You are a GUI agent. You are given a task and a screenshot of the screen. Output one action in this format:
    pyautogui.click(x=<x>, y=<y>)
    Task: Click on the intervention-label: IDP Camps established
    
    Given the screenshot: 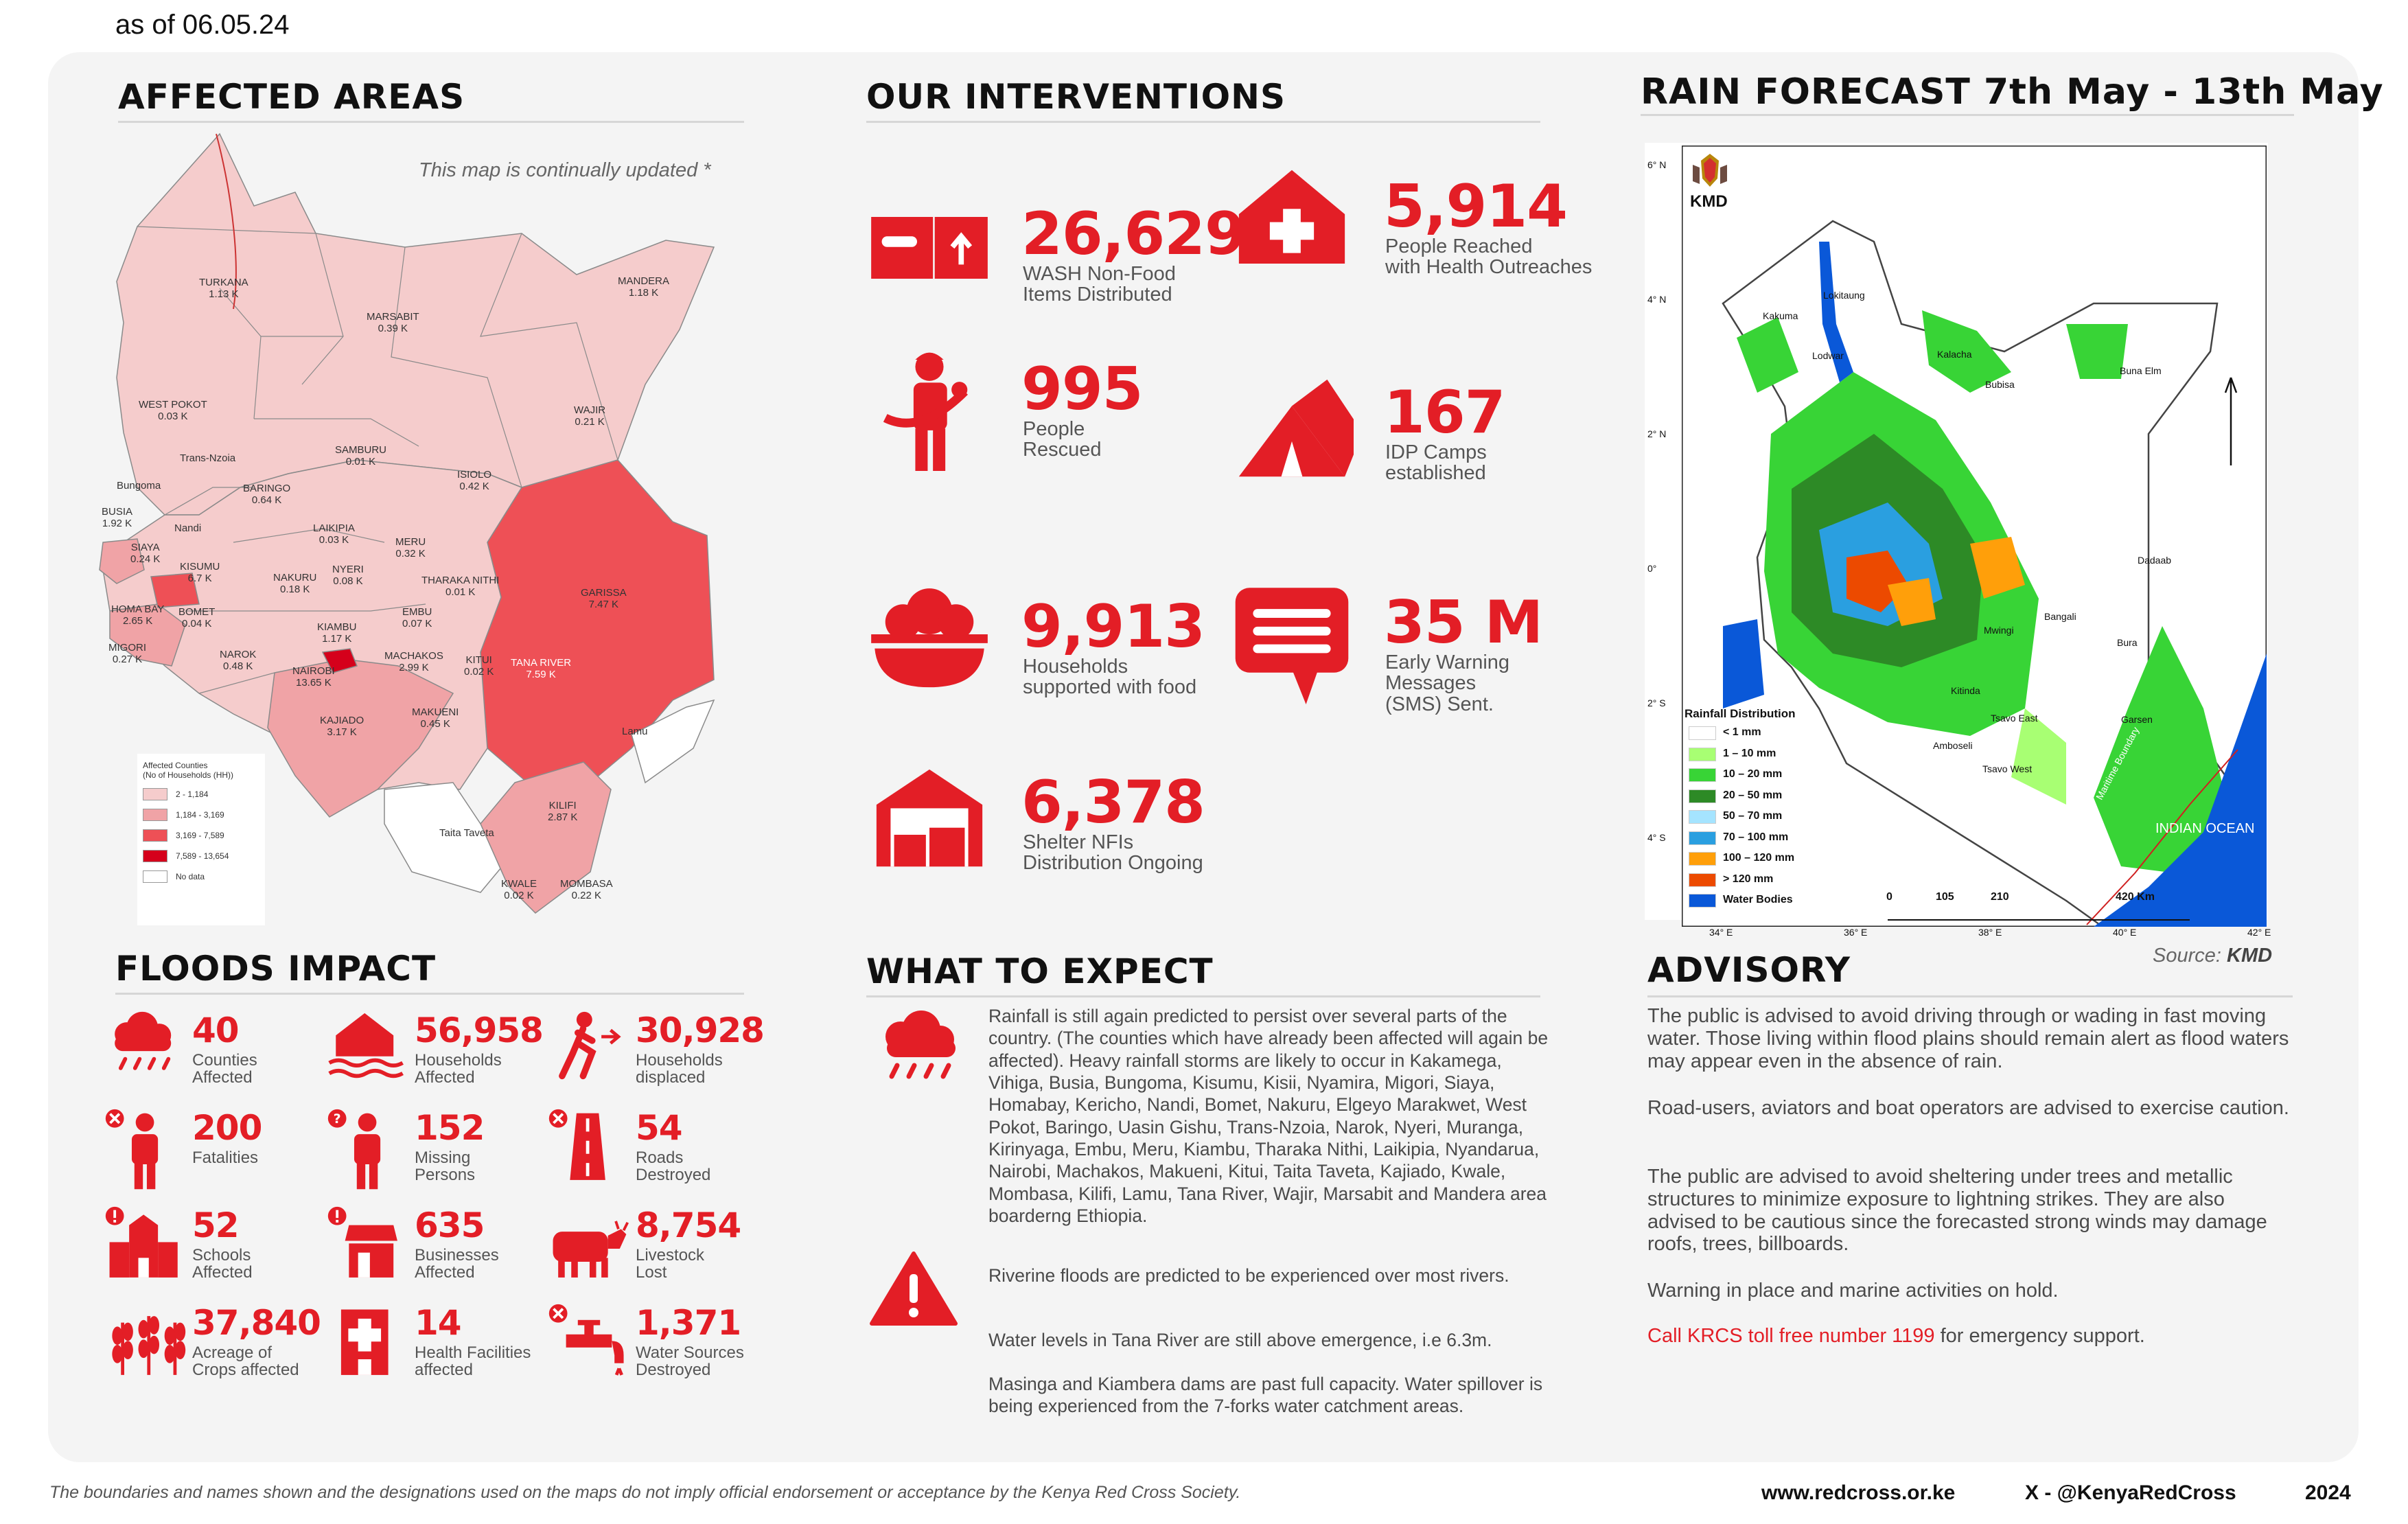 What is the action you would take?
    pyautogui.click(x=1436, y=463)
    